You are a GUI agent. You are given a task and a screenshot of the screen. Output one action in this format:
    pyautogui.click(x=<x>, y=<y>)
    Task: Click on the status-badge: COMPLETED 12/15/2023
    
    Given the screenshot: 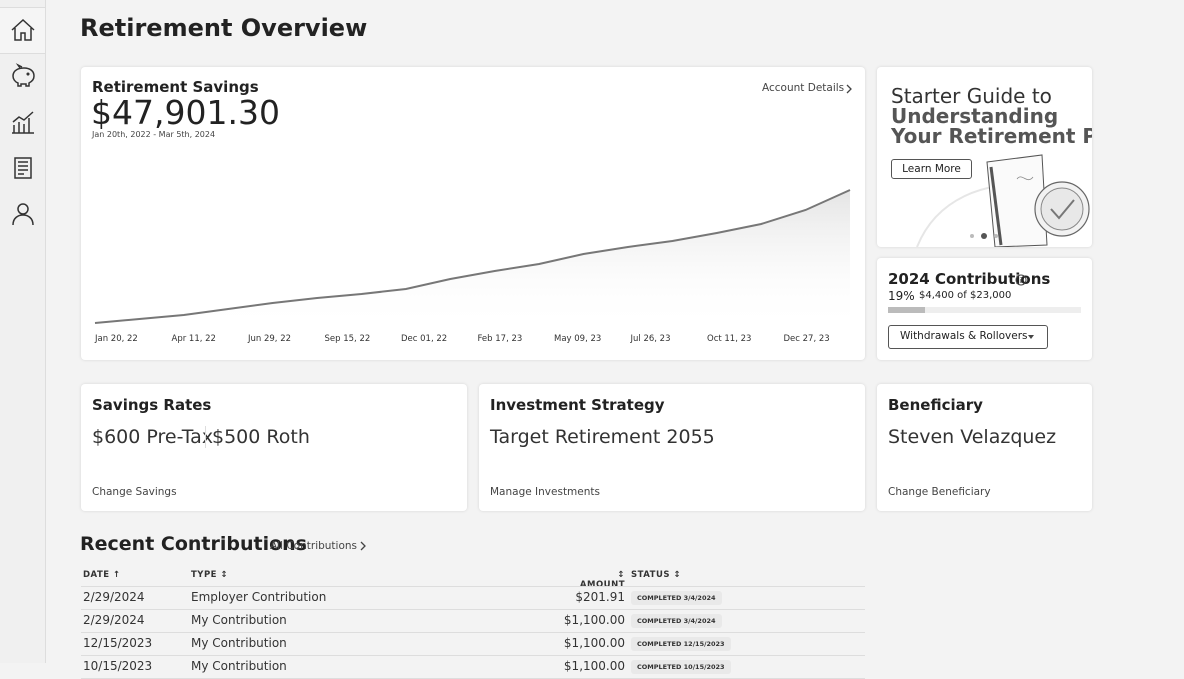 What is the action you would take?
    pyautogui.click(x=681, y=644)
    